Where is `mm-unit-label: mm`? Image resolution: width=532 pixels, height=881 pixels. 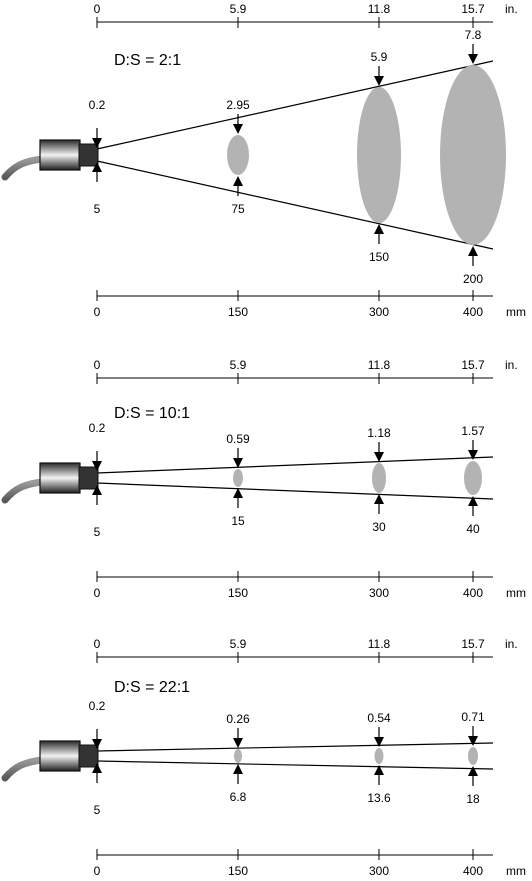 mm-unit-label: mm is located at coordinates (516, 312).